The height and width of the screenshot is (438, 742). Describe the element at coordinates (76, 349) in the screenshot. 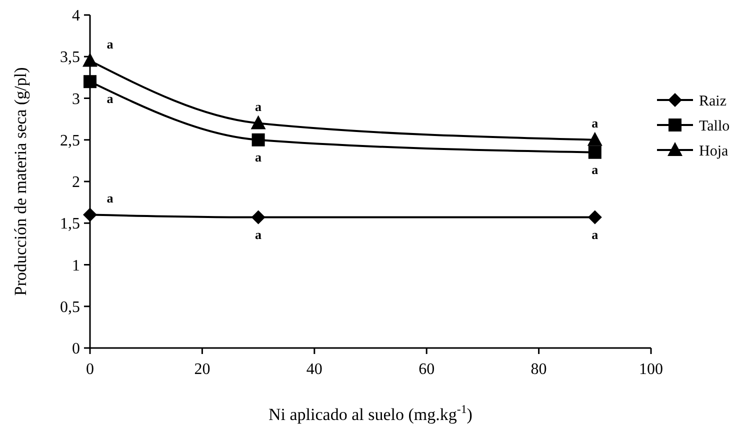

I see `y-tick-label: 0` at that location.